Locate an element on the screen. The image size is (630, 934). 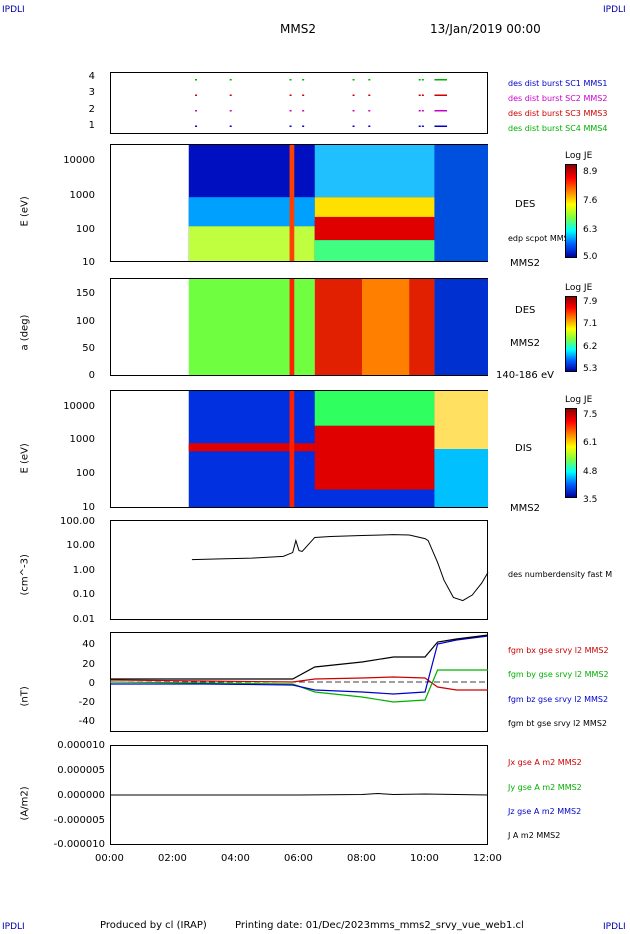
p5-ytick: 0.10 is located at coordinates (83, 594).